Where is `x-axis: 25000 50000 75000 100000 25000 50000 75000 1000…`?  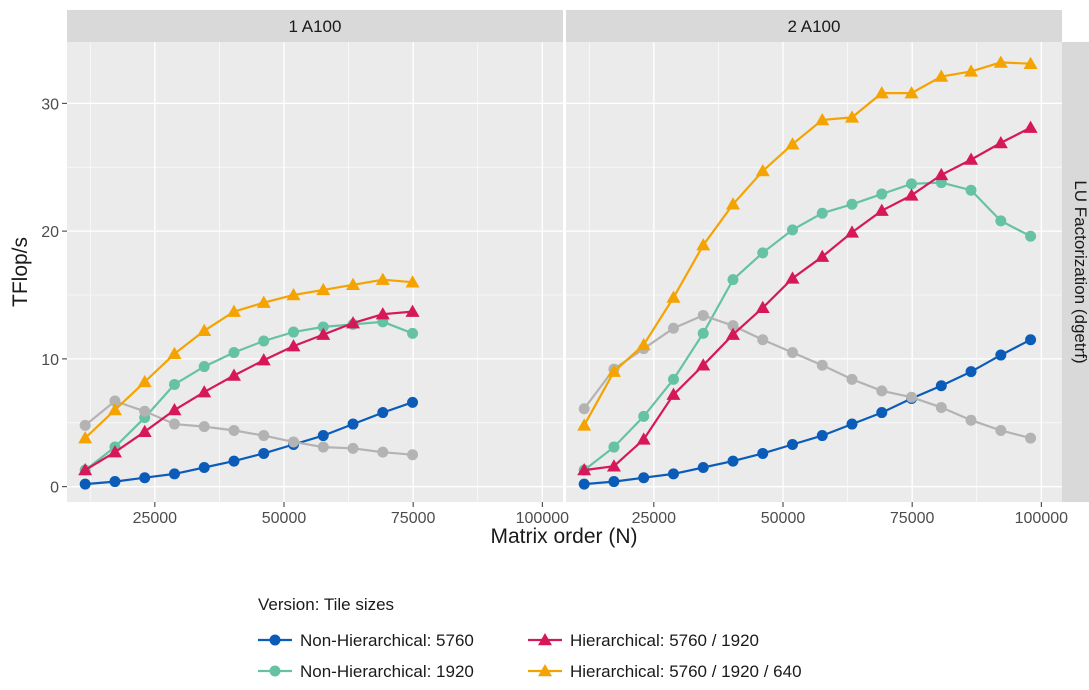
x-axis: 25000 50000 75000 100000 25000 50000 75000 1000… is located at coordinates (600, 514).